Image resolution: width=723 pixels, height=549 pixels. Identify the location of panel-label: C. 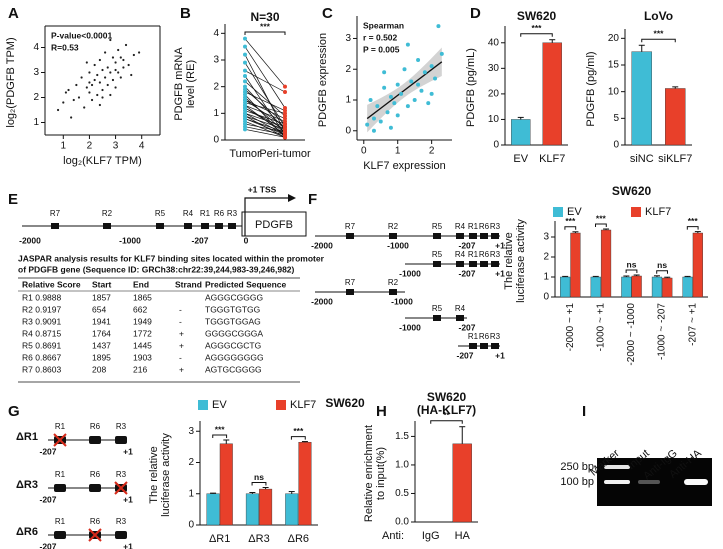
(327, 13).